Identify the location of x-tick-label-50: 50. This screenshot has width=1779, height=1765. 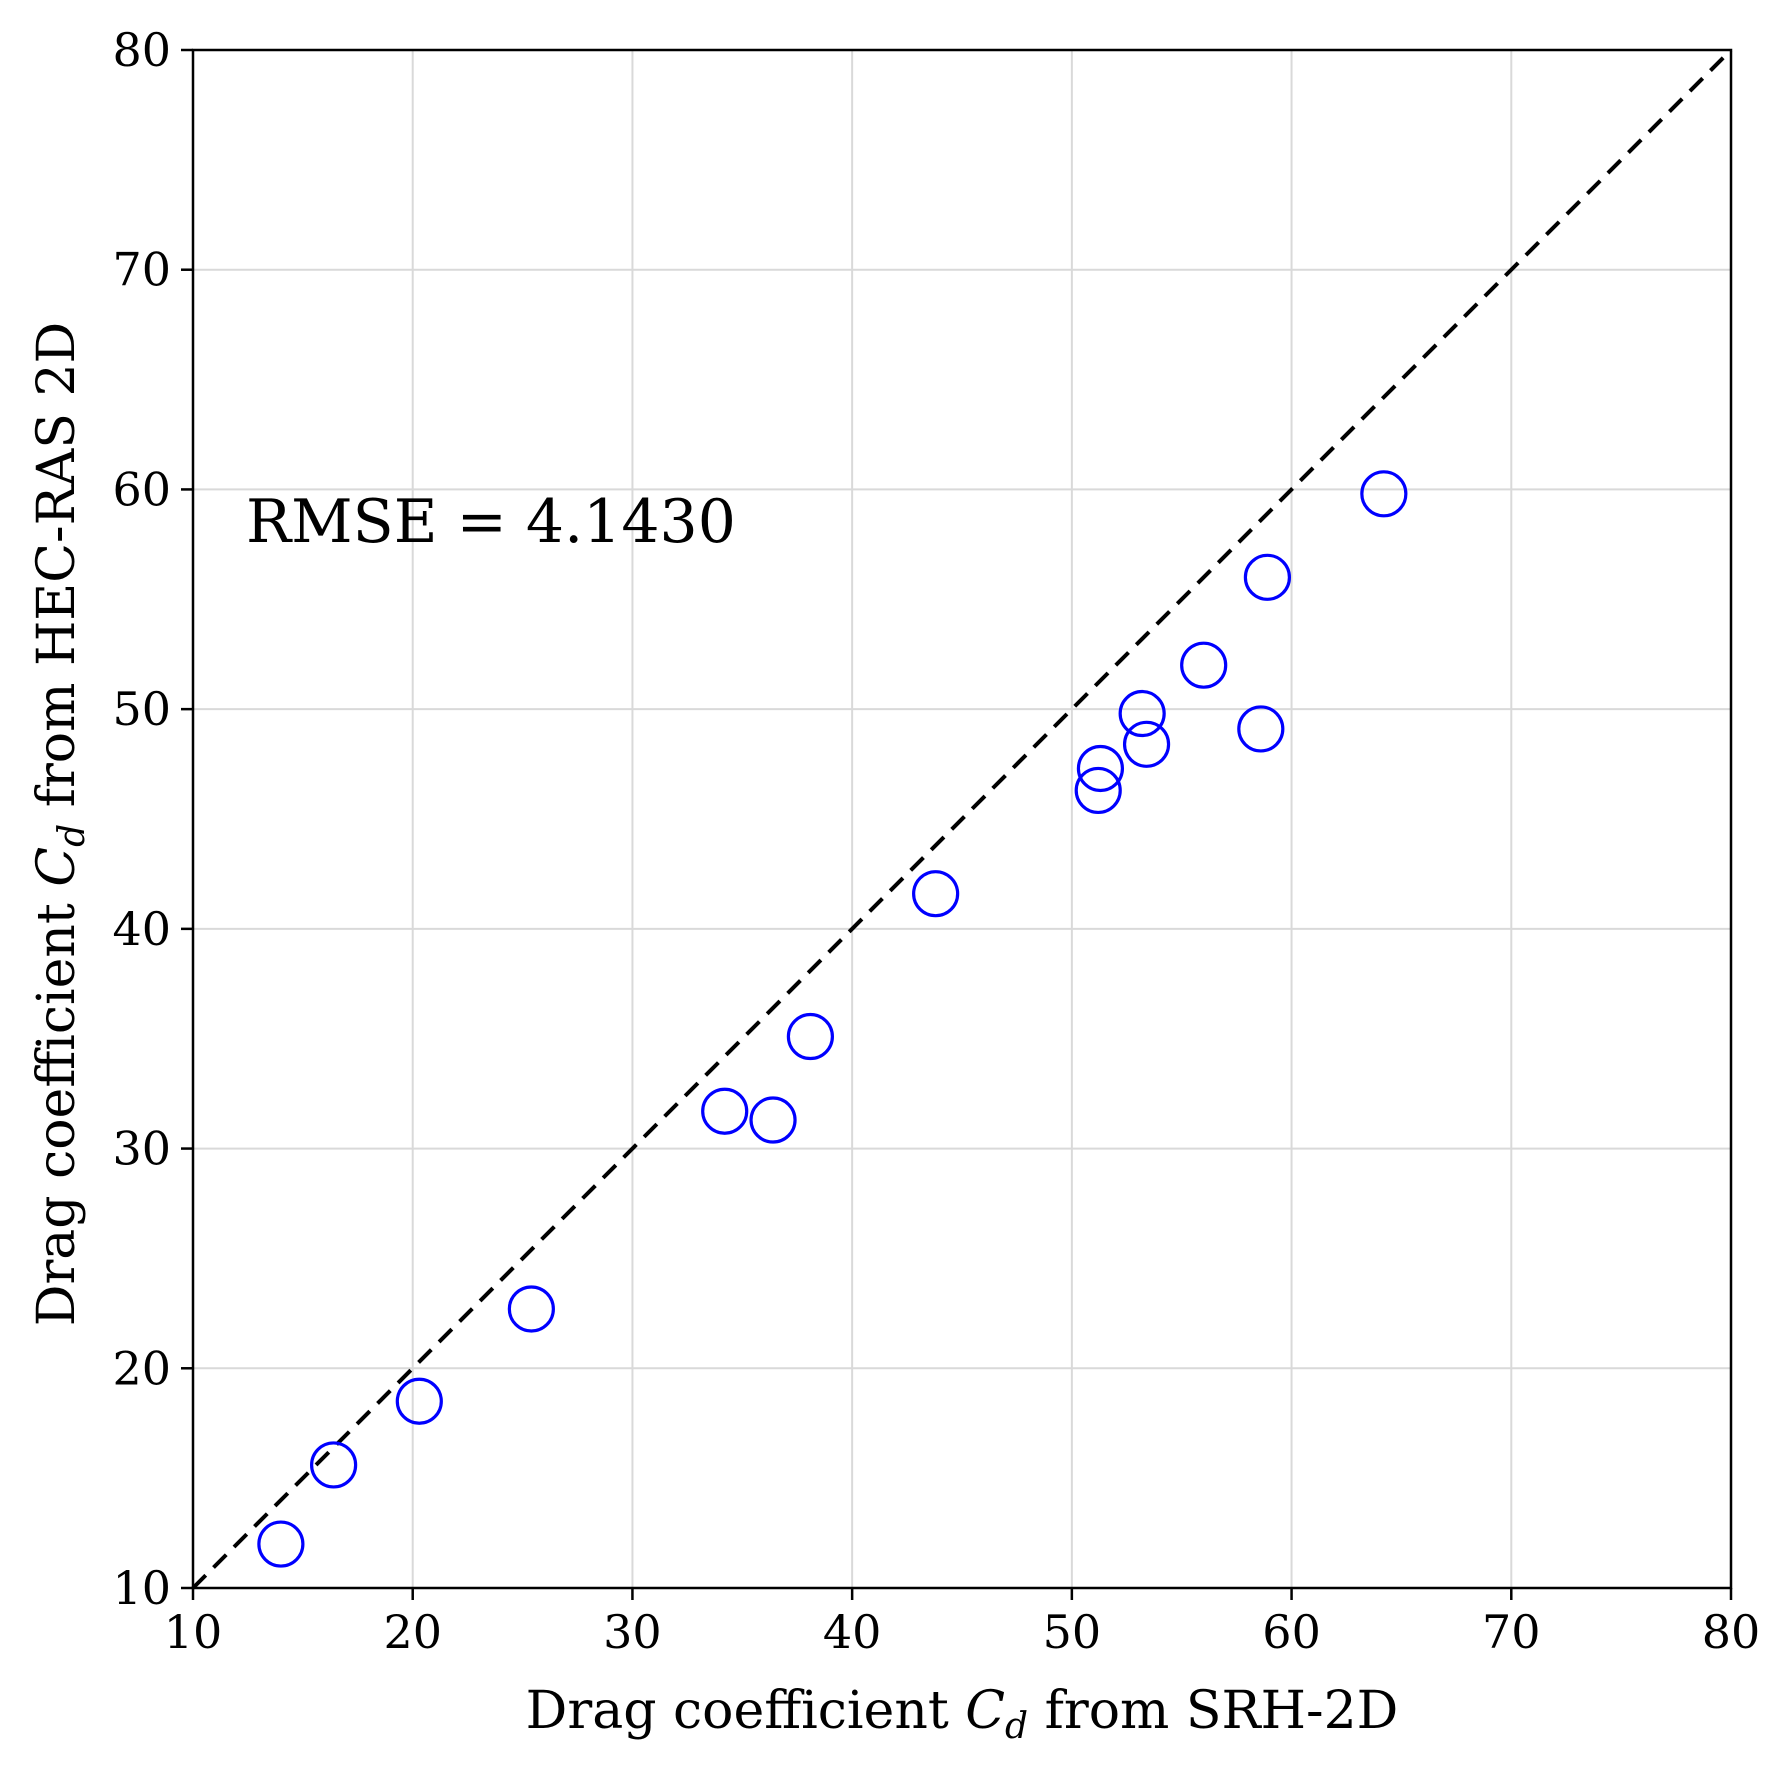
(1072, 1632).